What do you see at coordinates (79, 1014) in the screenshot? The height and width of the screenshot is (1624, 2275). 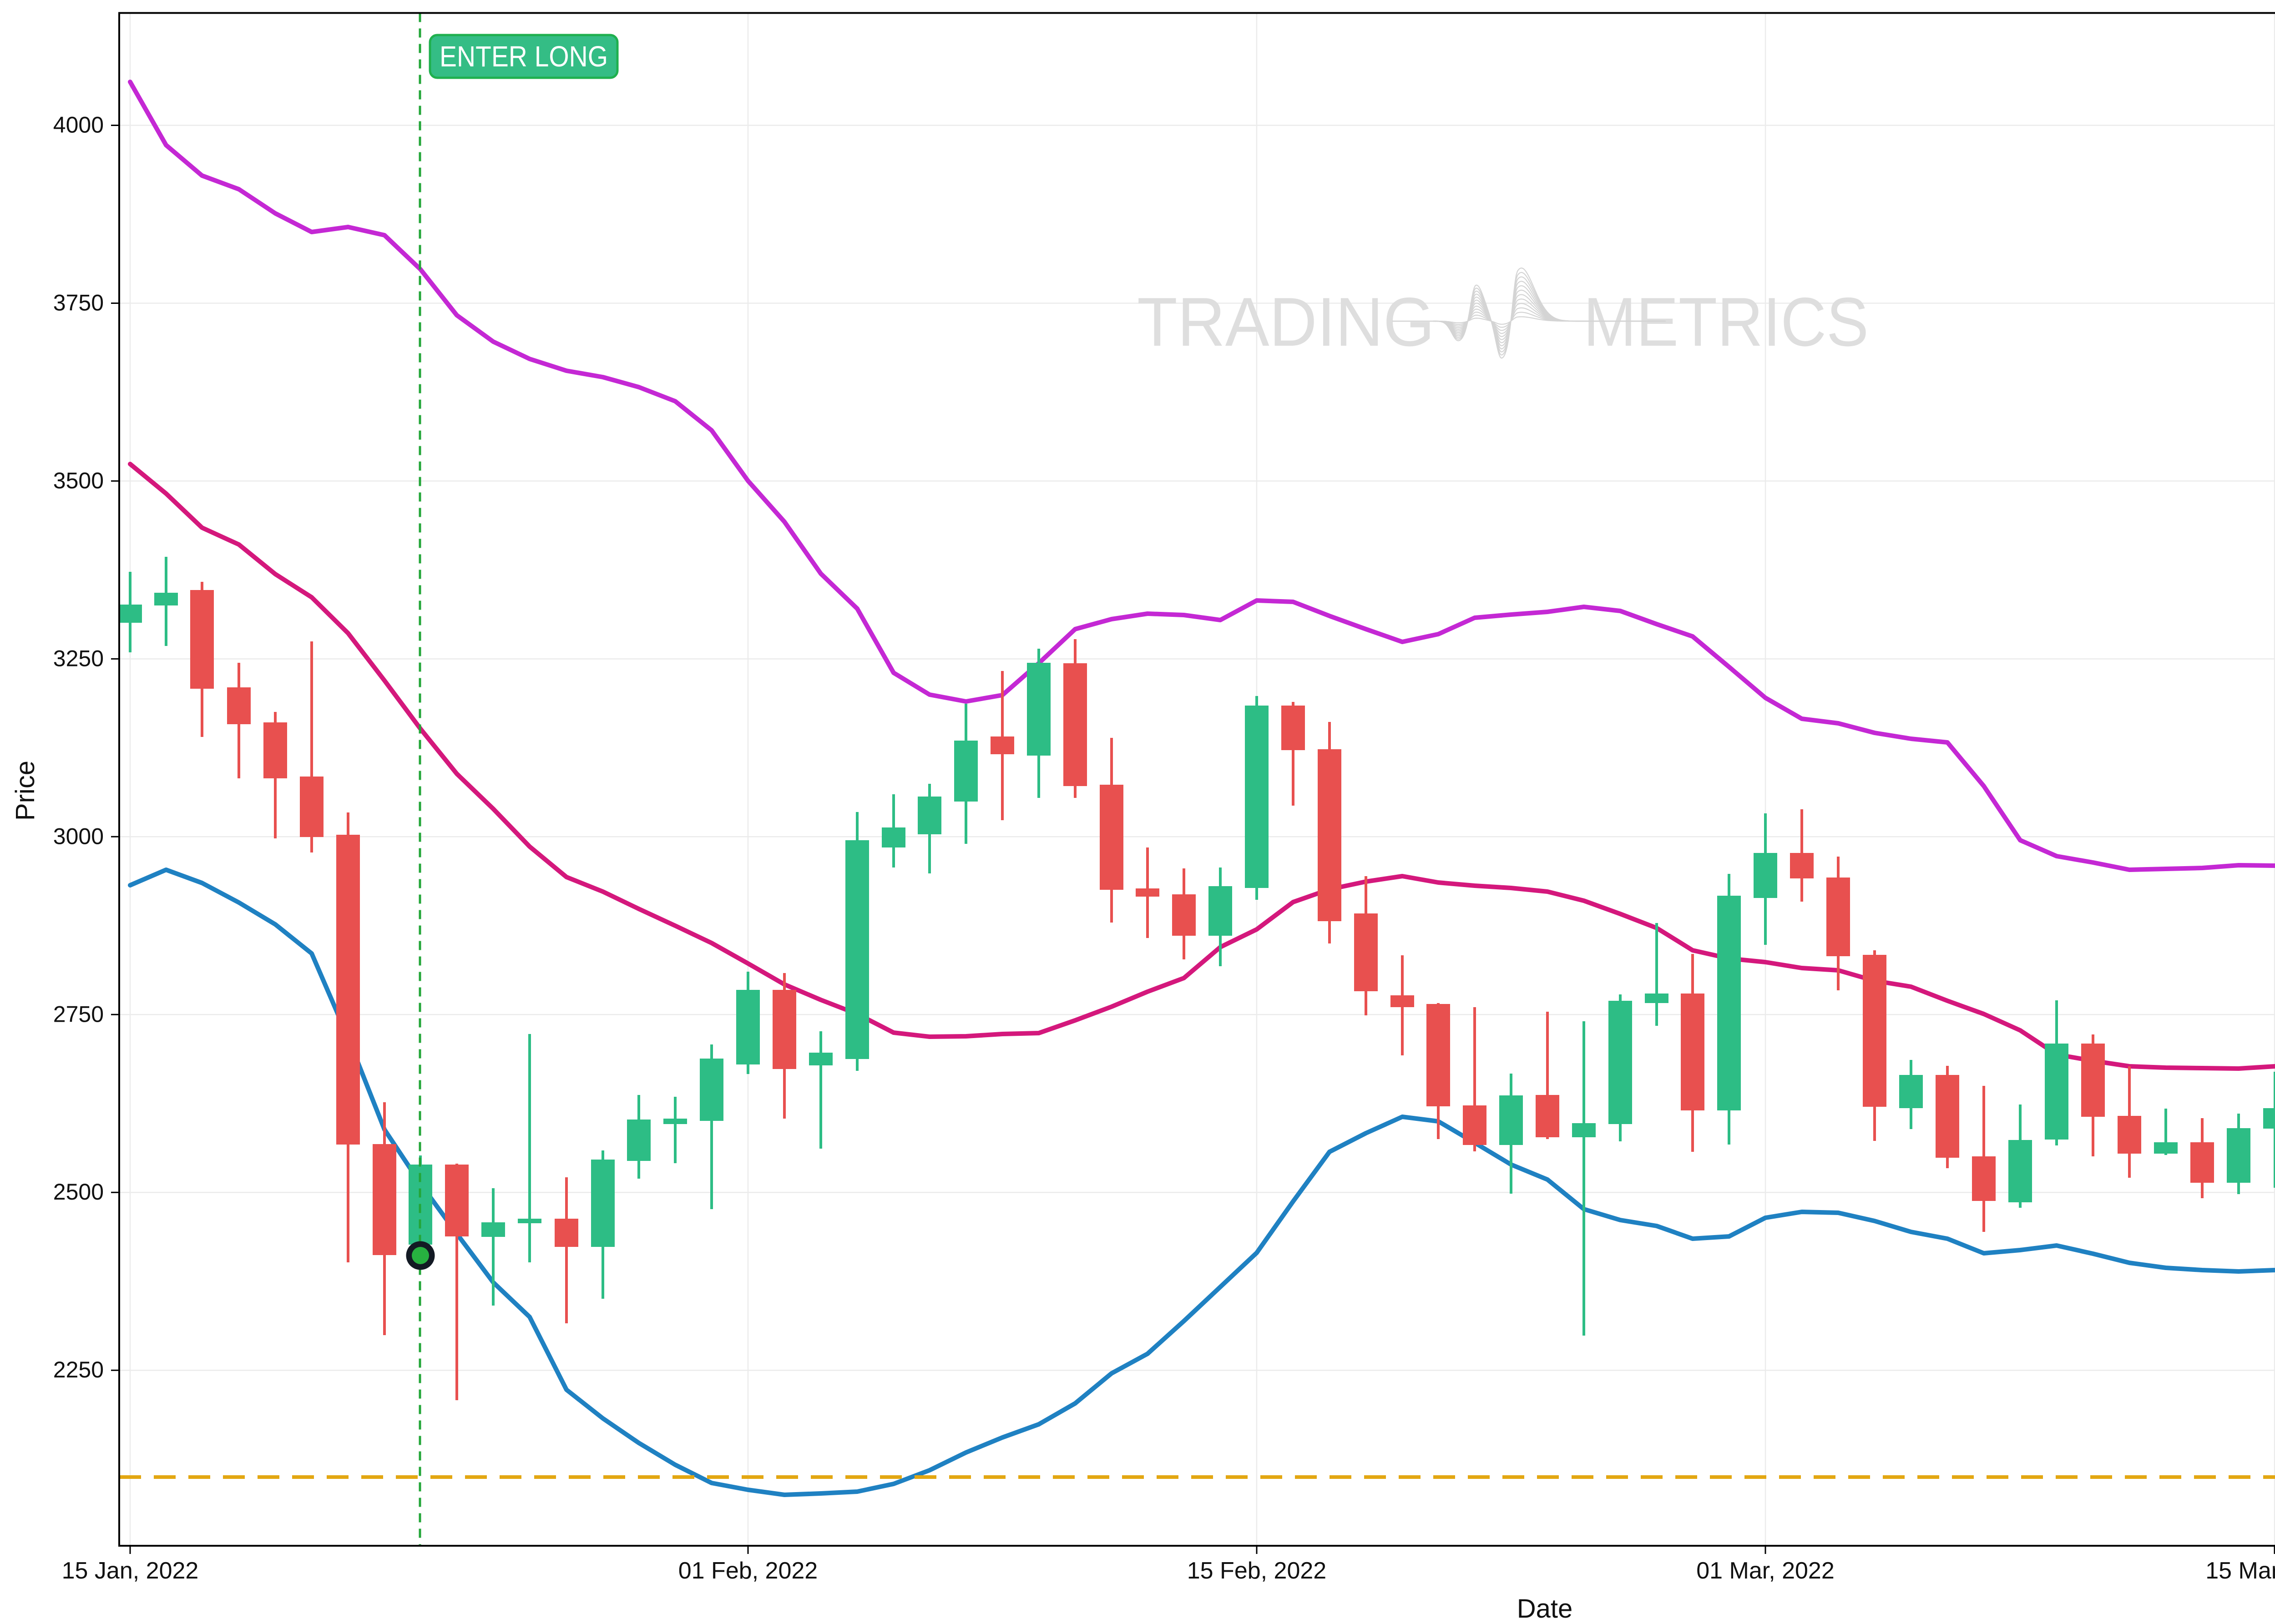 I see `svg-text: 2750` at bounding box center [79, 1014].